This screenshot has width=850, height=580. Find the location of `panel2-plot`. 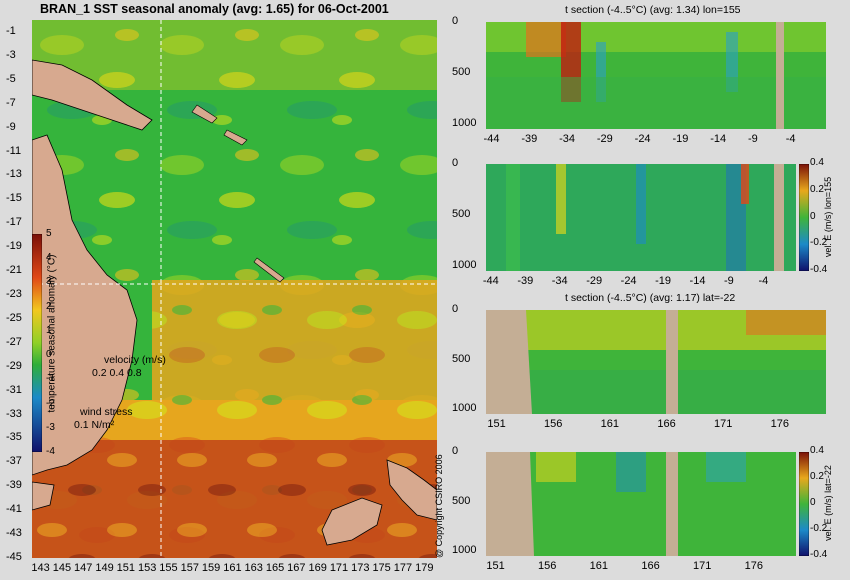

panel2-plot is located at coordinates (641, 217).